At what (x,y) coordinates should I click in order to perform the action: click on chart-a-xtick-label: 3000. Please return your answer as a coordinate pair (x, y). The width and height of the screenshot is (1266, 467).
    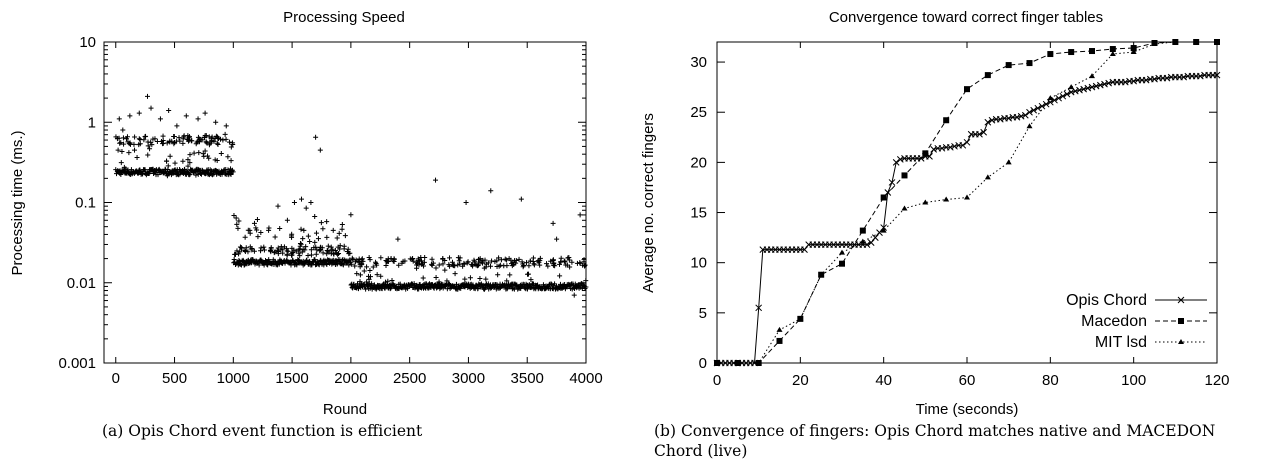
    Looking at the image, I should click on (468, 378).